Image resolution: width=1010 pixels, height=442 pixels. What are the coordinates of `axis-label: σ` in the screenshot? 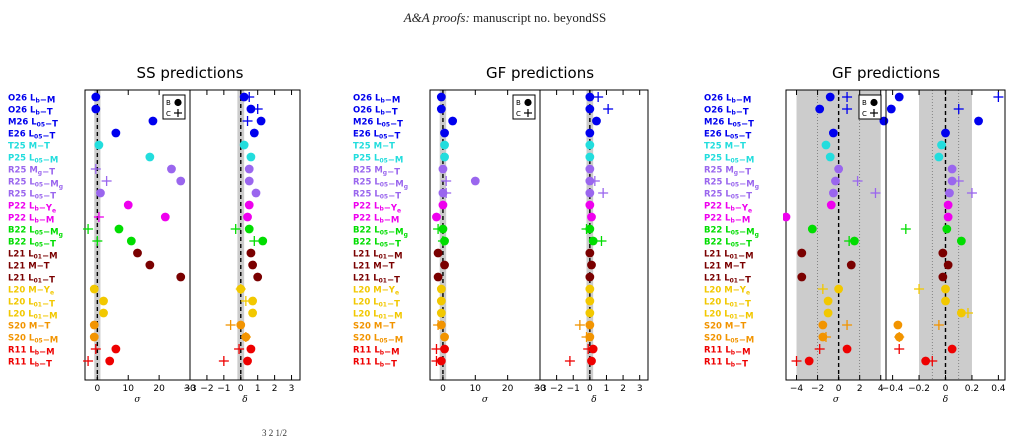 It's located at (485, 400).